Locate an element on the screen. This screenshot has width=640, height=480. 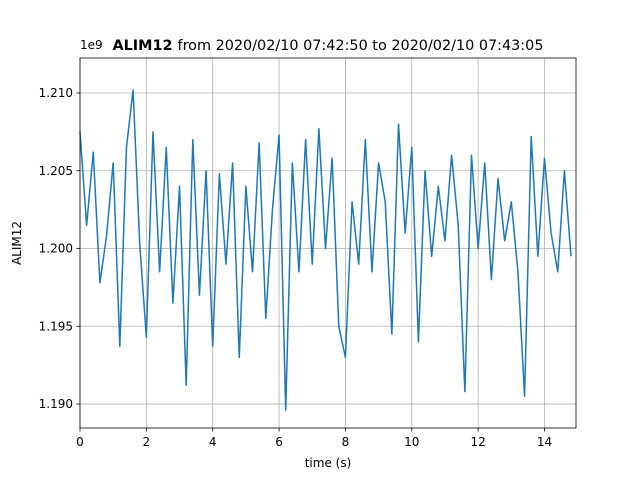
y-axis-label: ALIM12 is located at coordinates (17, 243).